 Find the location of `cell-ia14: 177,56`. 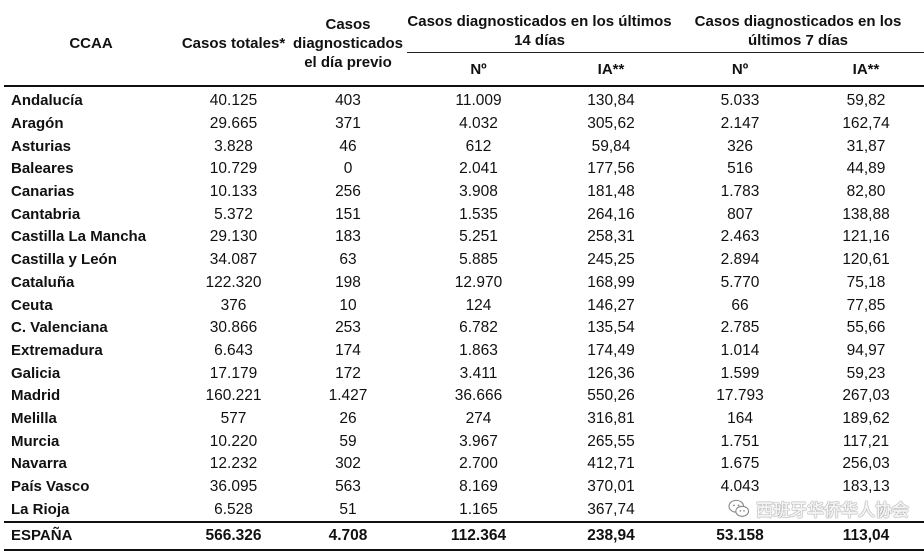

cell-ia14: 177,56 is located at coordinates (611, 169).